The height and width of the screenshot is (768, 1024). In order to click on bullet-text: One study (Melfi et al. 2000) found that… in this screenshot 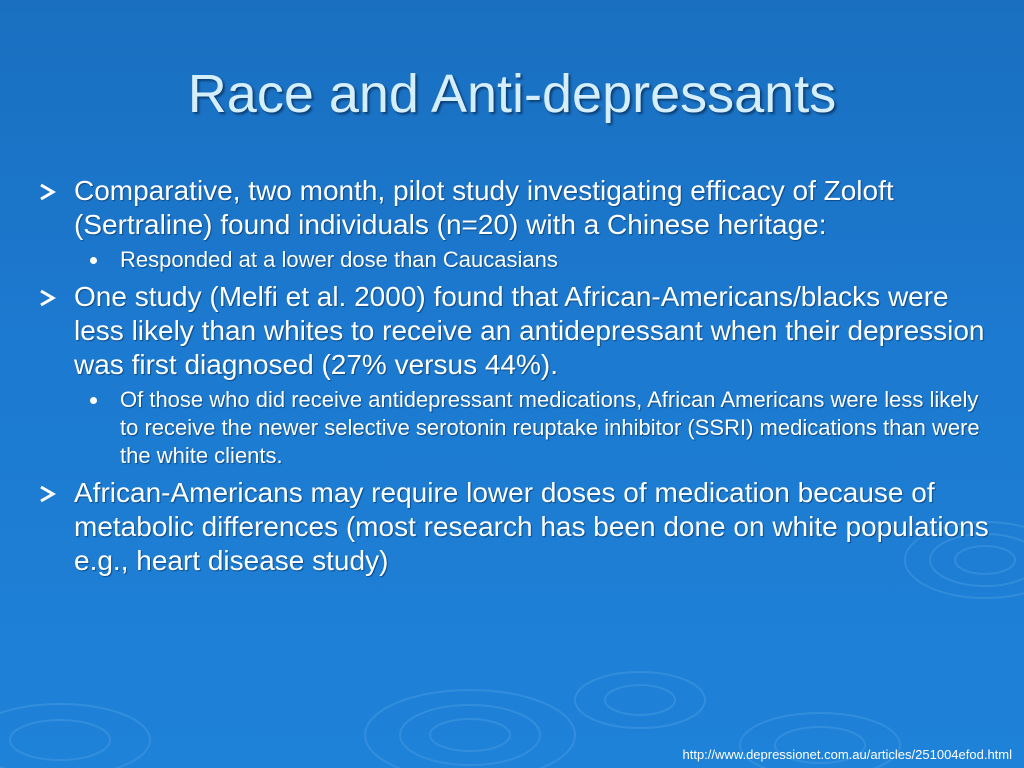, I will do `click(529, 330)`.